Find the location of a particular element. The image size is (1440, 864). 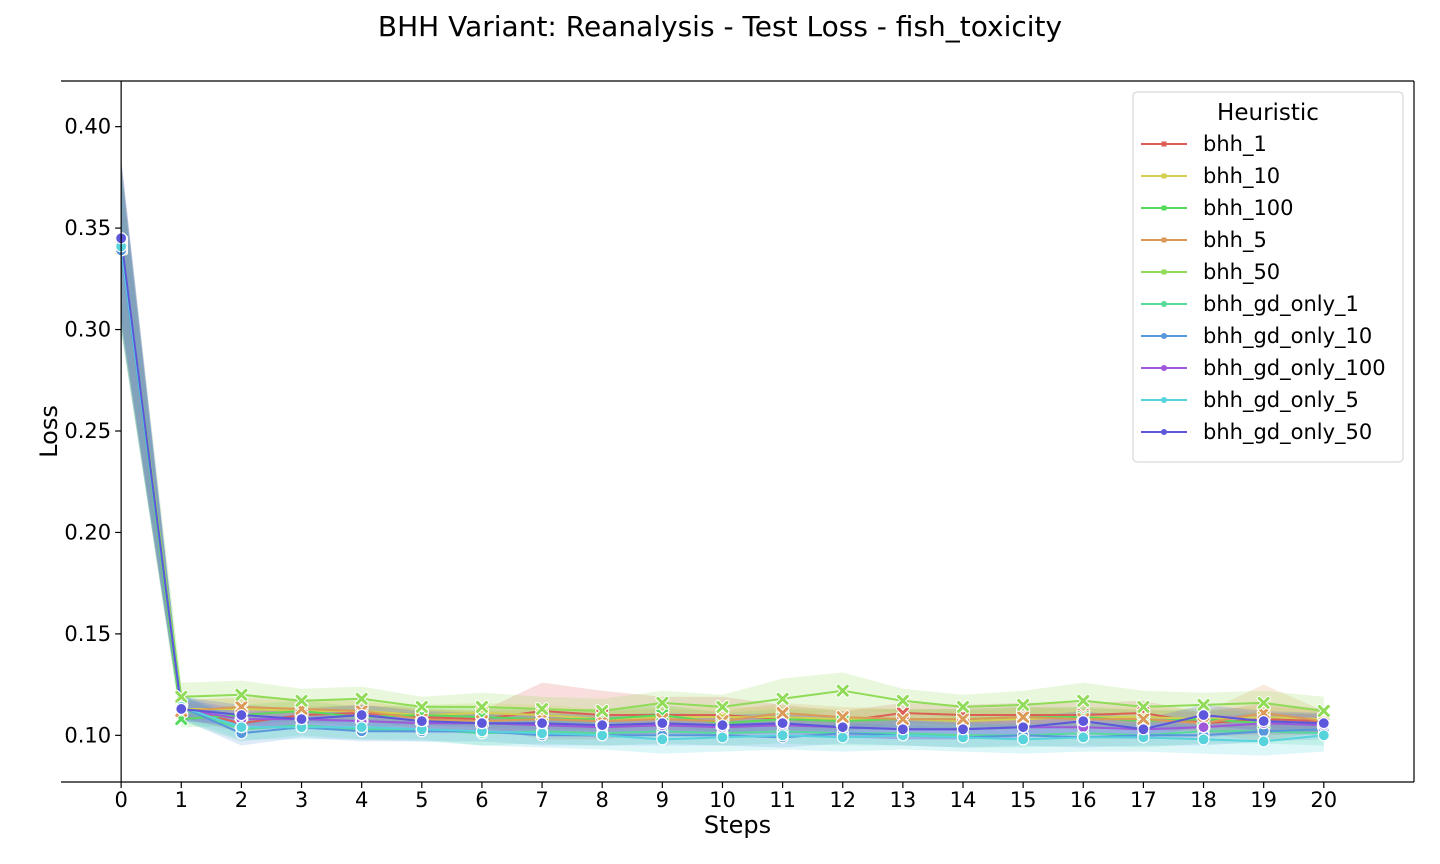

x-tick-label: 5 is located at coordinates (421, 800).